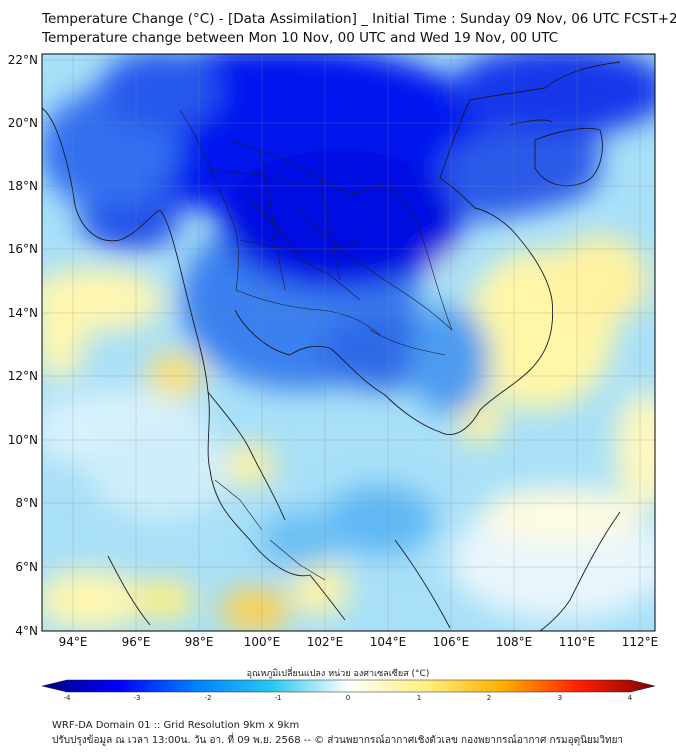  Describe the element at coordinates (560, 698) in the screenshot. I see `colorbar-tick: 3` at that location.